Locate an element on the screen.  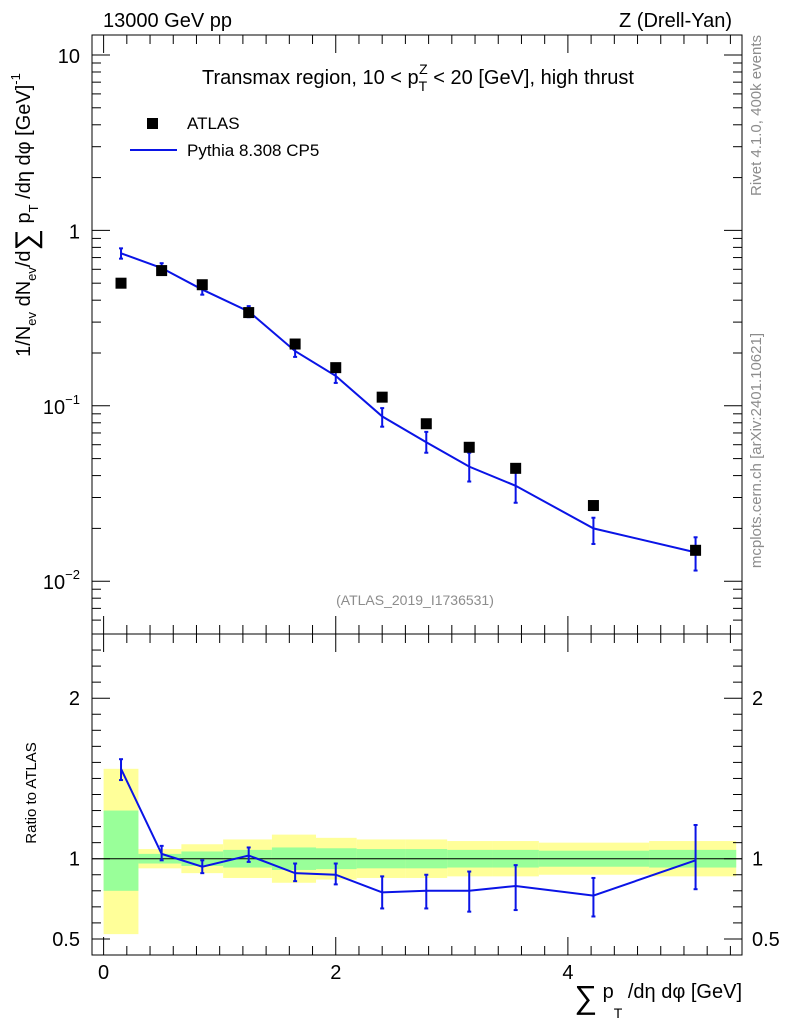
legend-mc-label: Pythia 8.308 CP5 is located at coordinates (253, 150).